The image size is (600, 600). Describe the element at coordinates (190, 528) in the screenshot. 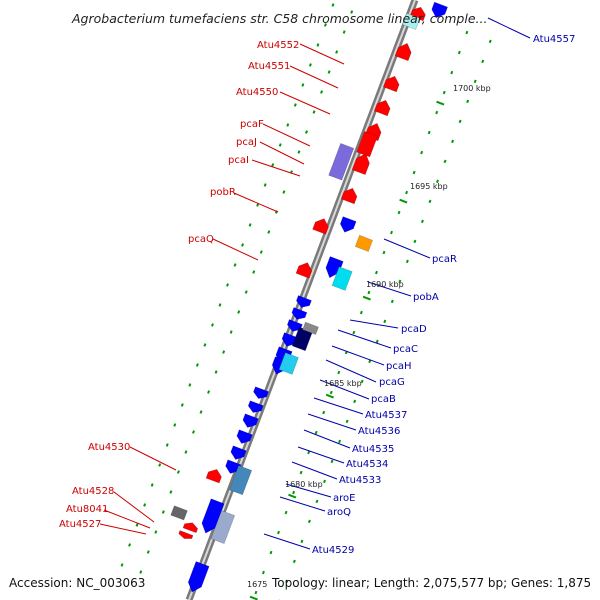

I see `gene-forward-atu4528` at that location.